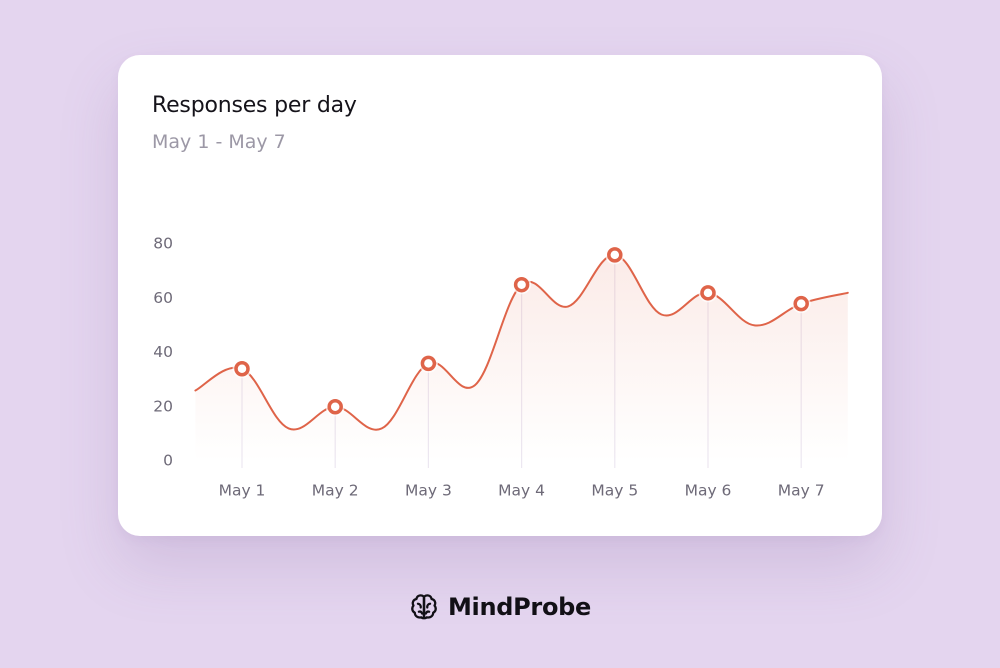 This screenshot has width=1000, height=668. I want to click on y-tick-label: 0, so click(168, 461).